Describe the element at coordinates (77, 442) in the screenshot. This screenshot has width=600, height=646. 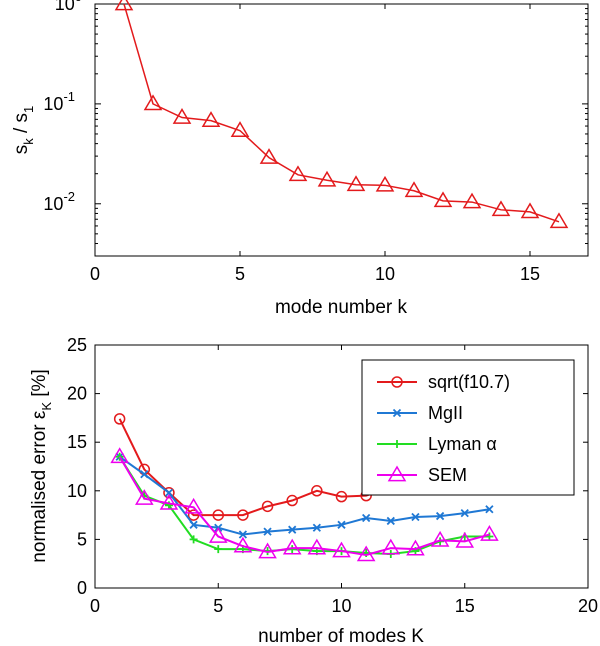
I see `y-tick-label: 15` at that location.